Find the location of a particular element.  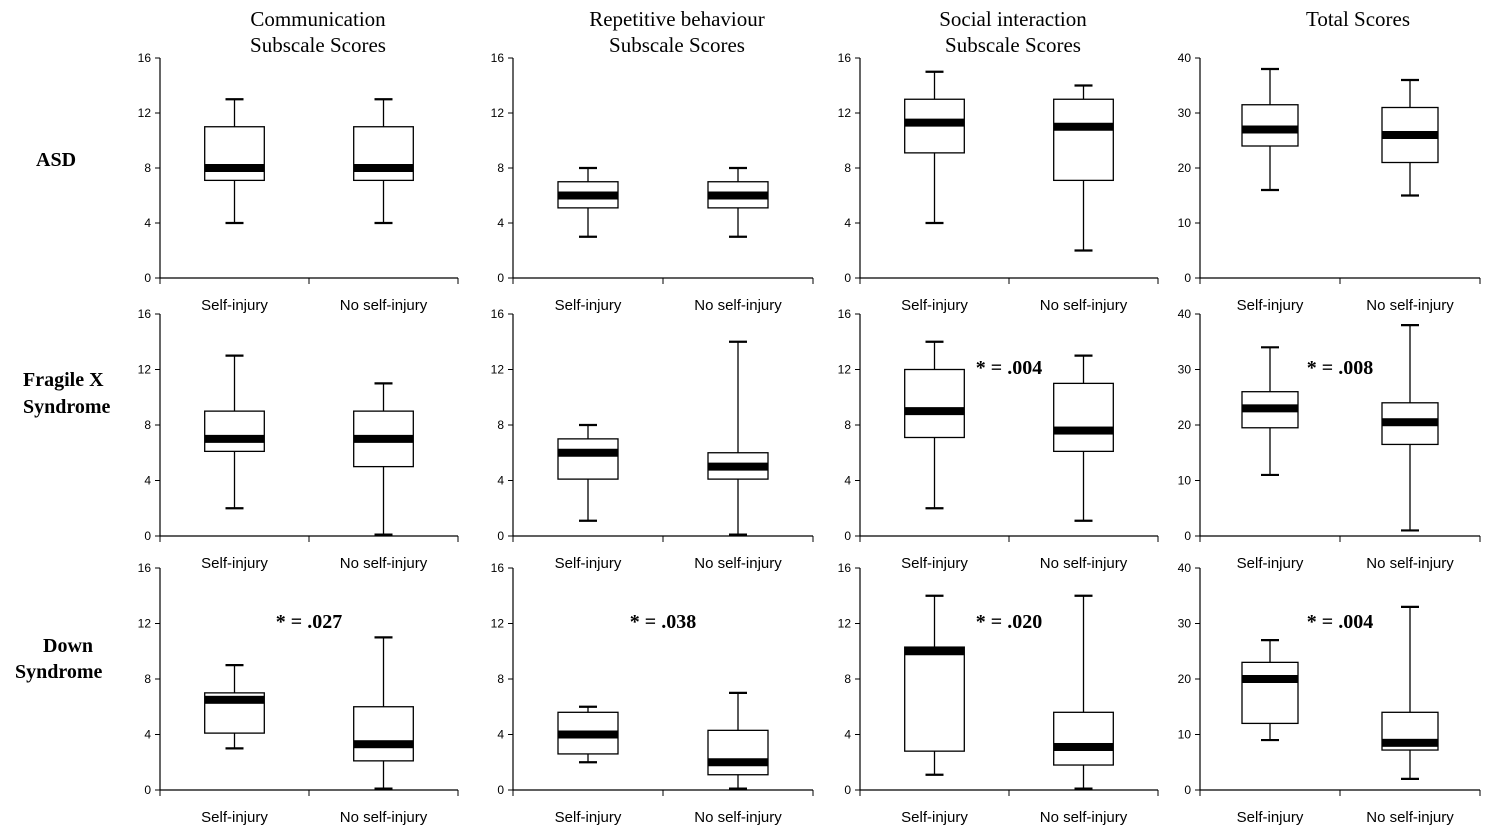

column-title-line: Subscale Scores is located at coordinates (1013, 45).